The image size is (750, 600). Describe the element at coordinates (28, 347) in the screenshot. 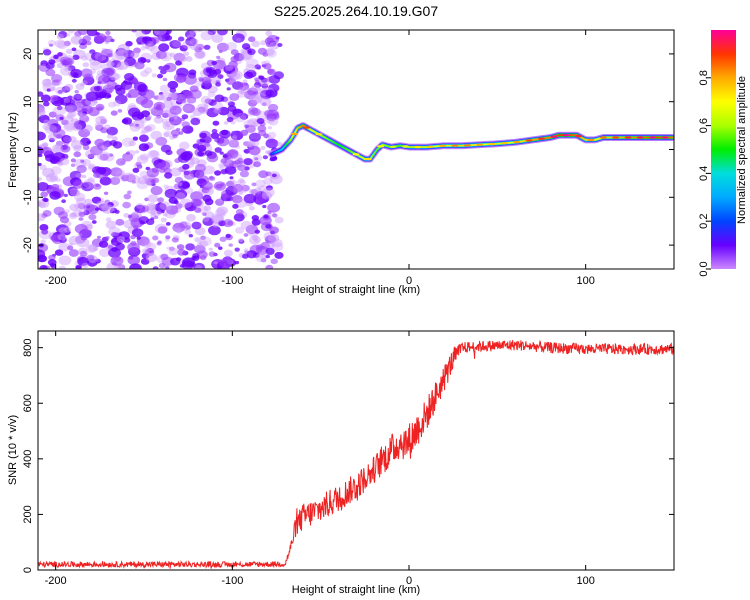

I see `y-tick-label: 800` at that location.